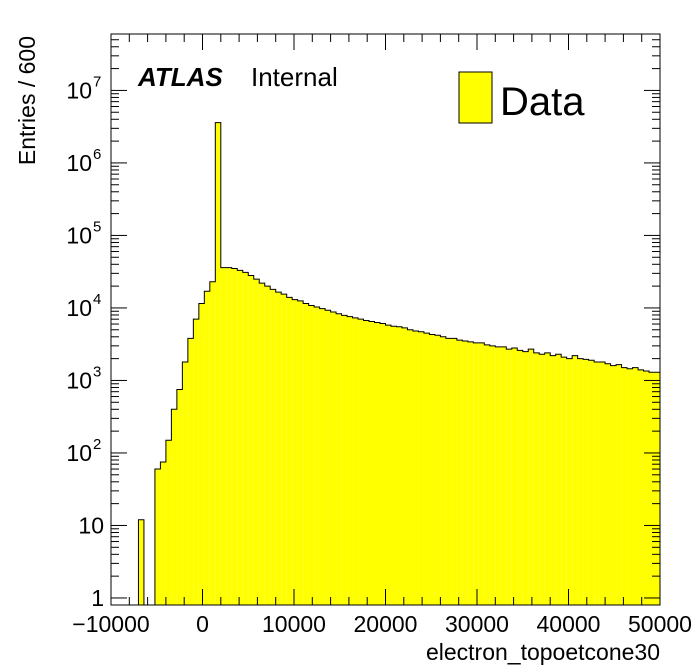  Describe the element at coordinates (97, 444) in the screenshot. I see `y-tick-exponent: 2` at that location.